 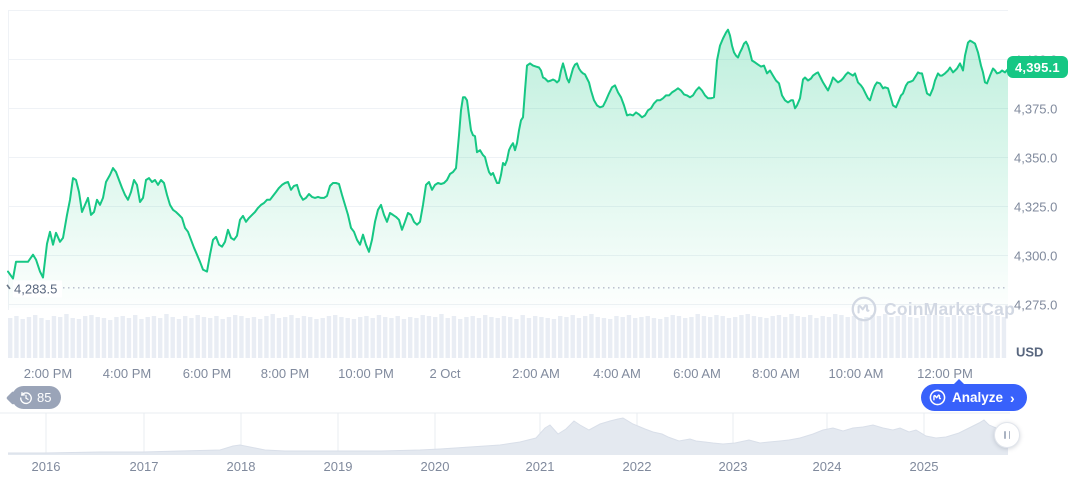 I want to click on year-tick-label: 2017, so click(x=144, y=466).